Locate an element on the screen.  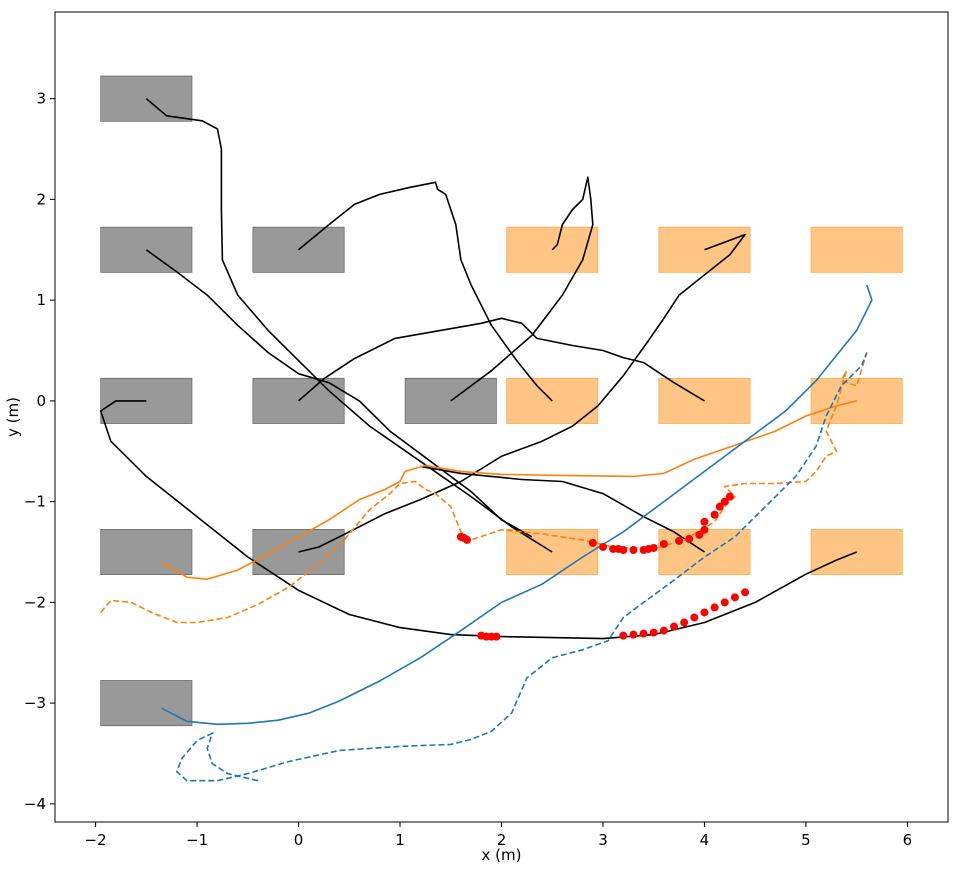
y-tick-label: −1 is located at coordinates (35, 502).